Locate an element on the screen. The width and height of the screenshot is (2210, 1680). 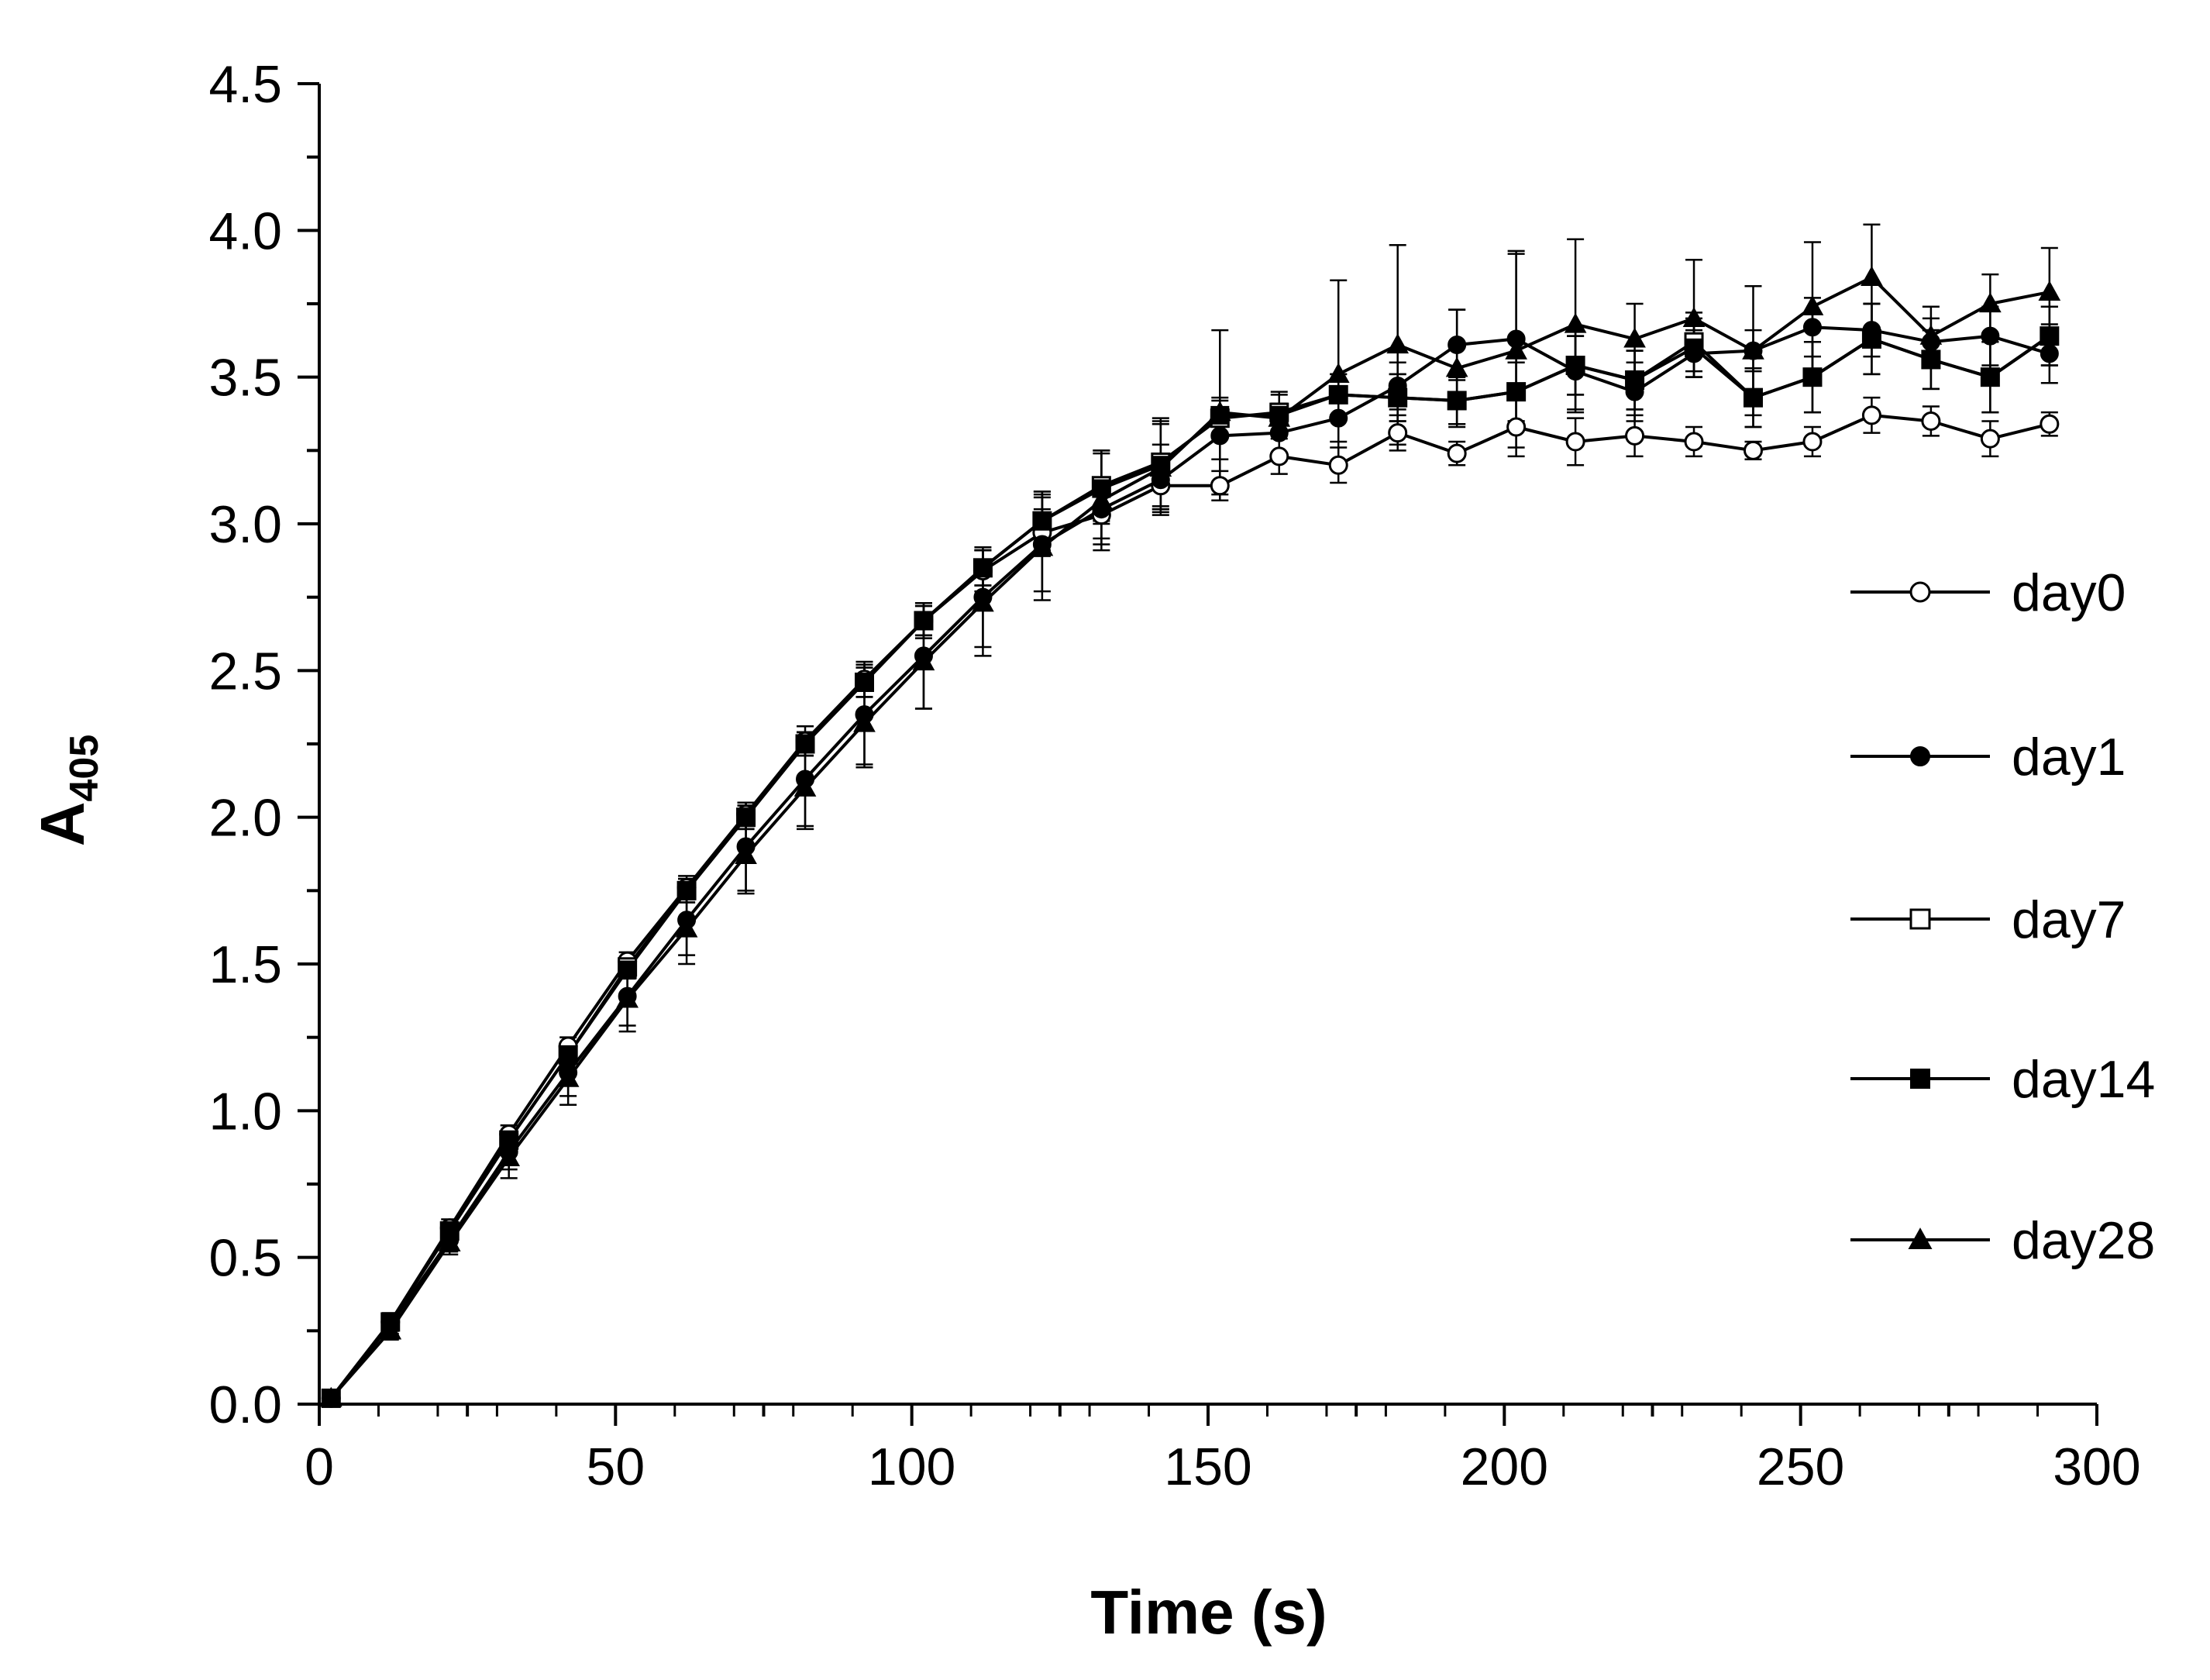
x-axis-title: Time (s) is located at coordinates (1208, 1613).